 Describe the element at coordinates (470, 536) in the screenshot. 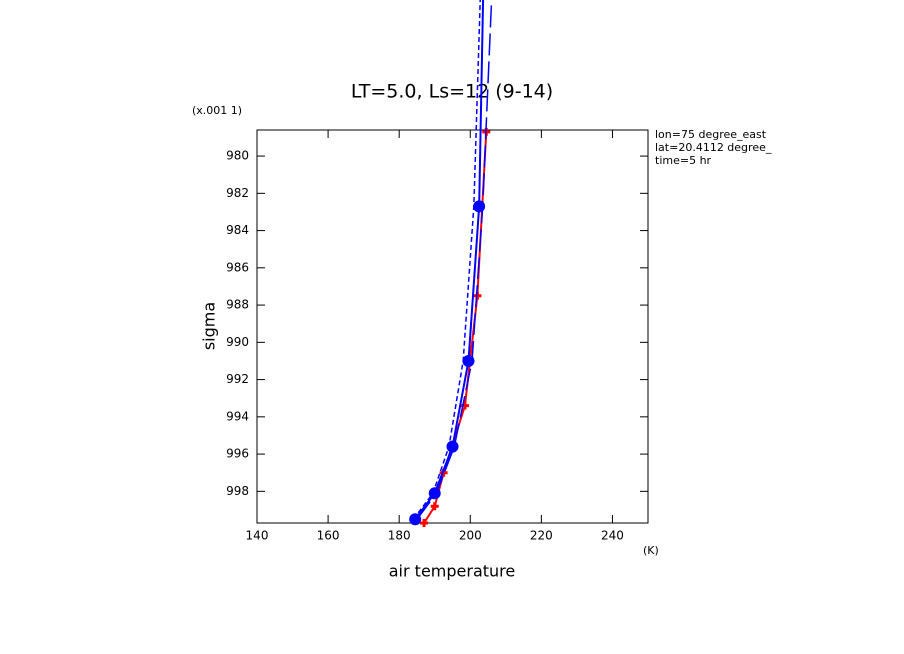

I see `x-tick-label: 200` at that location.